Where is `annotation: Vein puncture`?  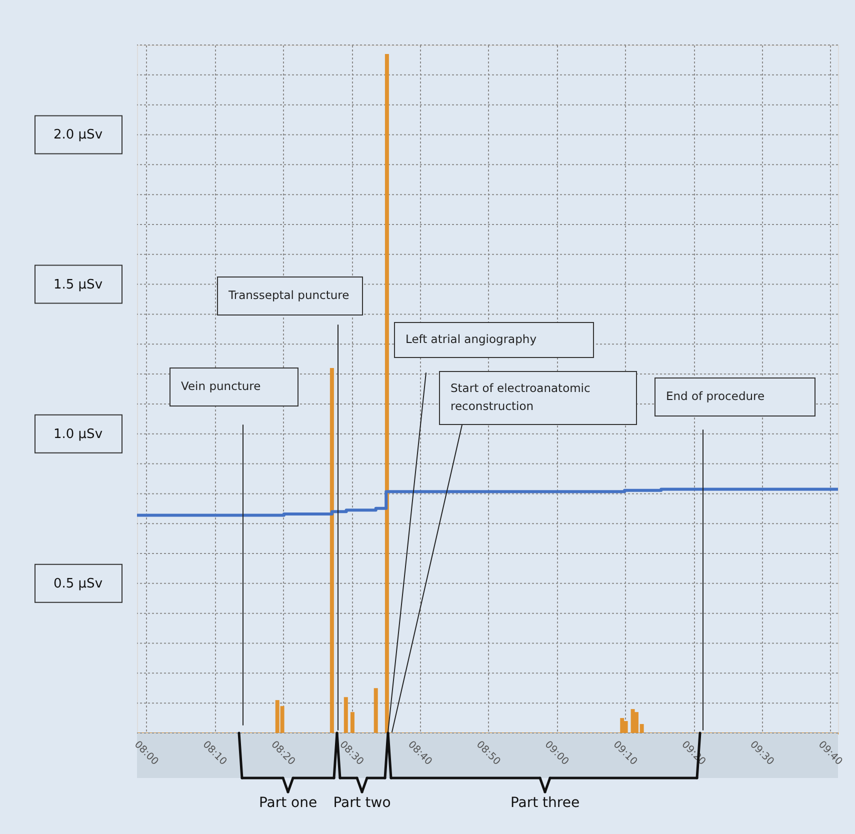
annotation: Vein puncture is located at coordinates (221, 386).